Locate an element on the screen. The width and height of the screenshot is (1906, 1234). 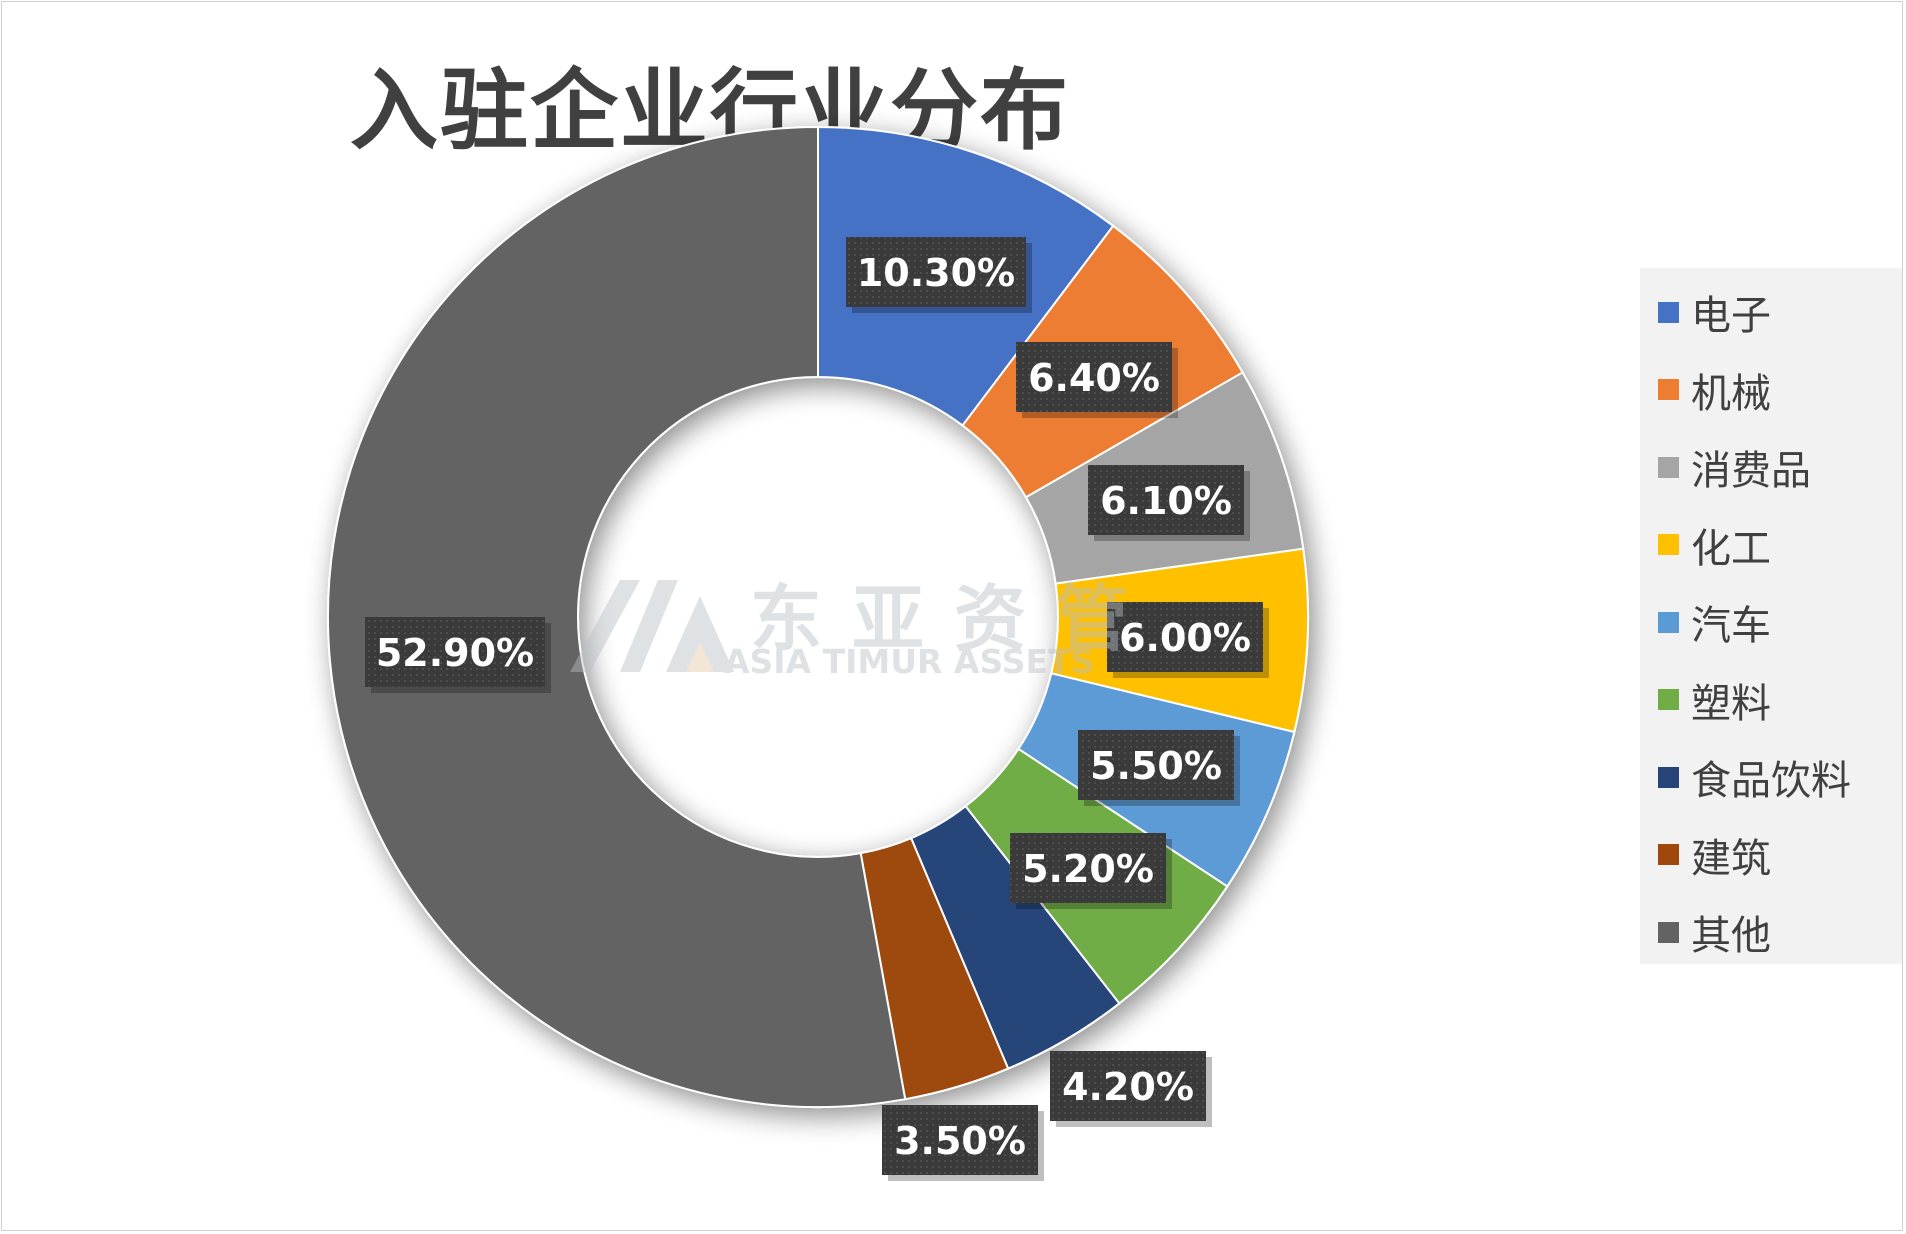
svg-text: 52.90% is located at coordinates (455, 653).